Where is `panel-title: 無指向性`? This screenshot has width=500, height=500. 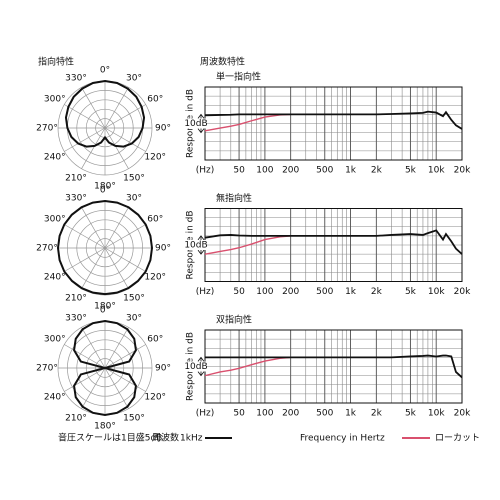 panel-title: 無指向性 is located at coordinates (234, 198).